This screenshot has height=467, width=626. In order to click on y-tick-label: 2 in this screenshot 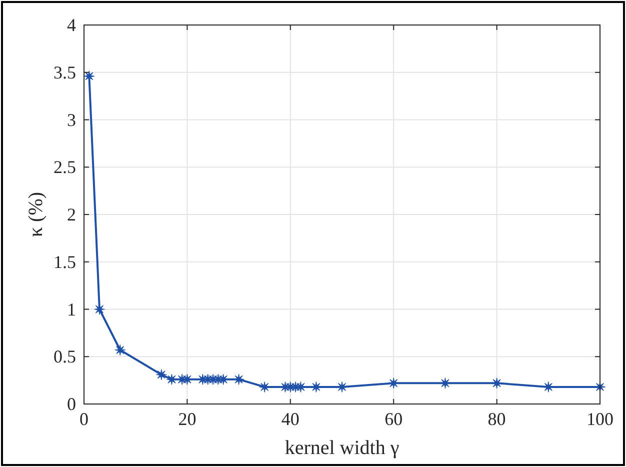, I will do `click(71, 214)`.